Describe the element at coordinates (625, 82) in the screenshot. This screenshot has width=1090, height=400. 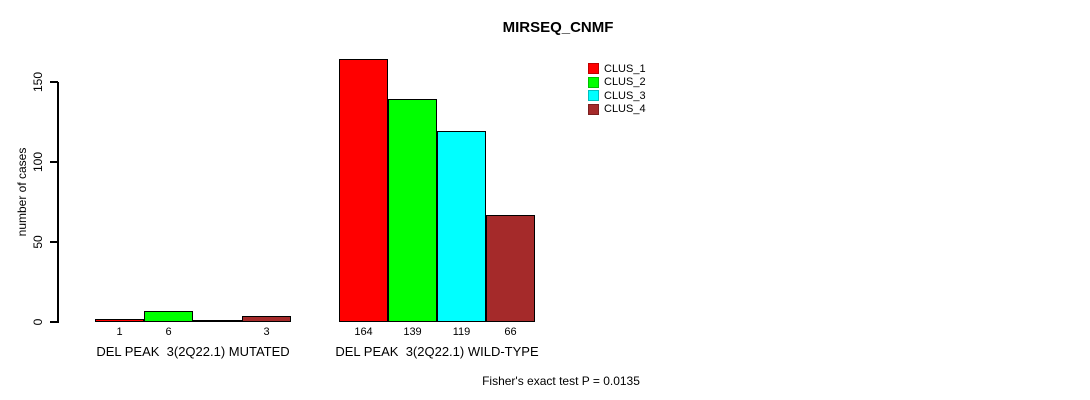
I see `legend-label: CLUS_2` at that location.